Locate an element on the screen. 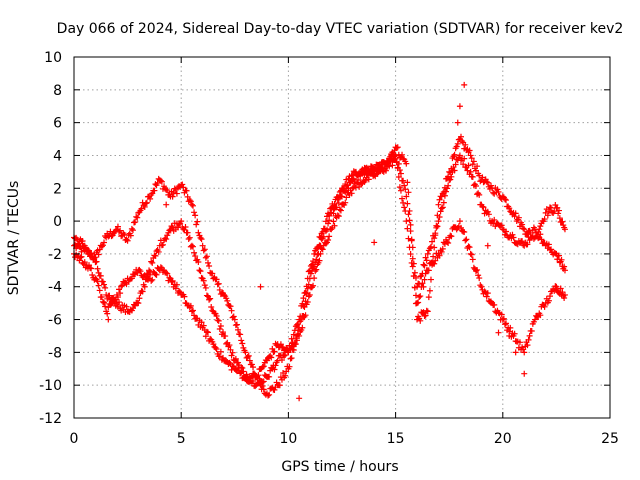 This screenshot has width=640, height=480. y-tick-label: -2 is located at coordinates (55, 255).